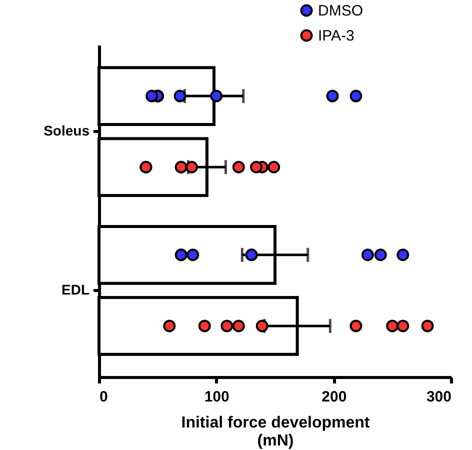 This screenshot has height=450, width=472. I want to click on x-tick-label: 0, so click(104, 397).